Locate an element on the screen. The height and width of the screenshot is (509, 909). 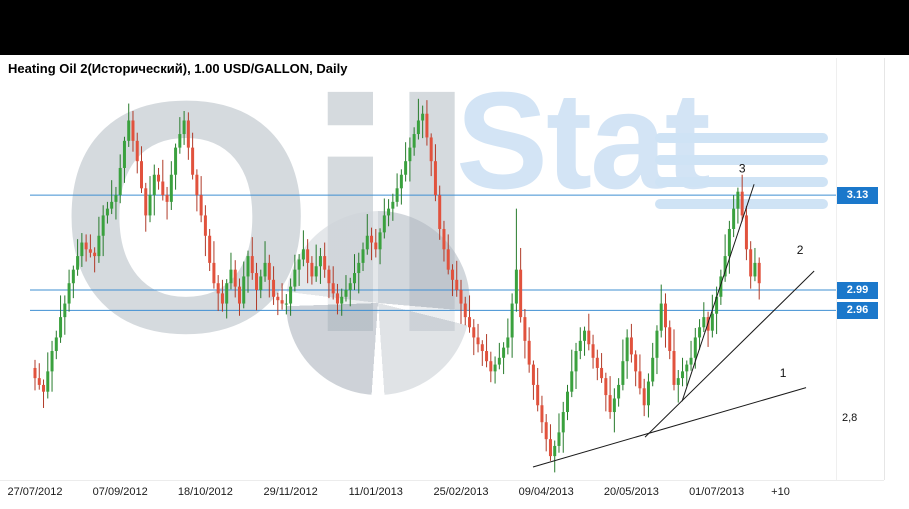
x-axis-label: 11/01/2013 is located at coordinates (375, 492).